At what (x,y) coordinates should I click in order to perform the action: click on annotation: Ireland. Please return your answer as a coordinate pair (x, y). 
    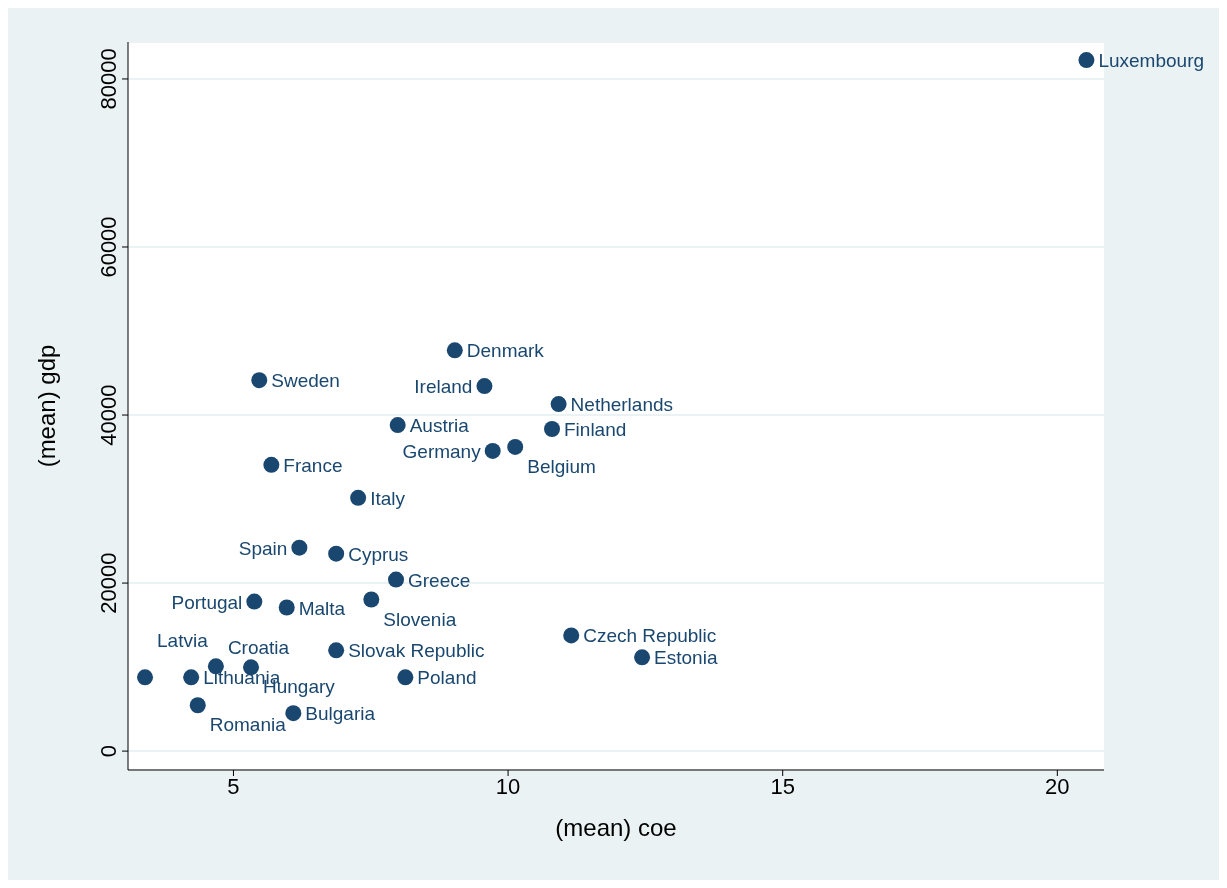
    Looking at the image, I should click on (443, 387).